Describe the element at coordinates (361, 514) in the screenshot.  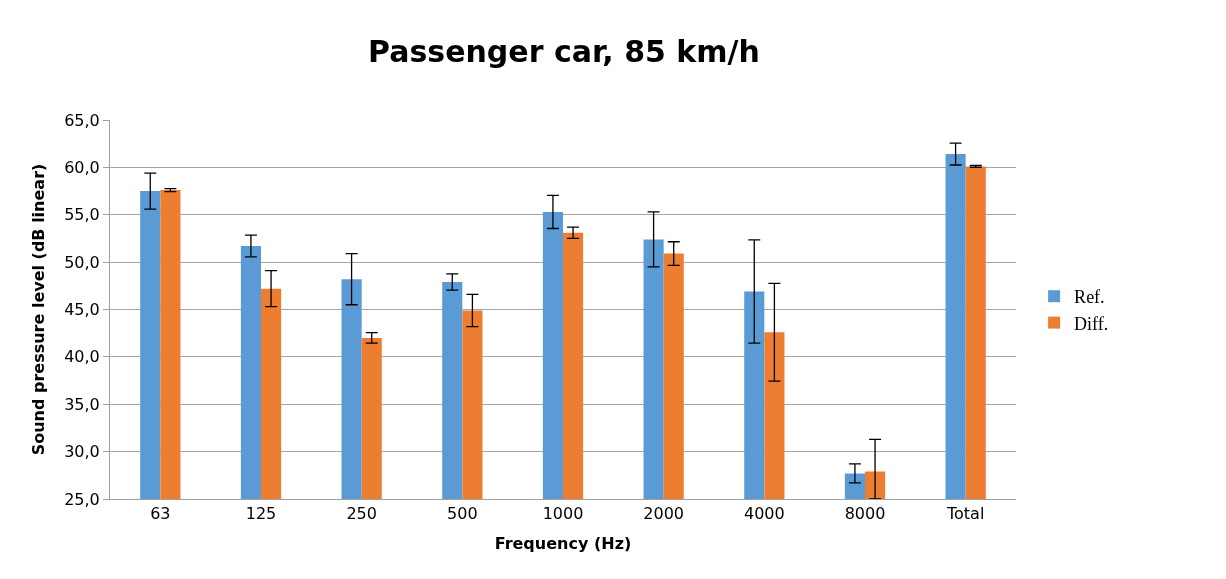
I see `x-tick-label: 250` at that location.